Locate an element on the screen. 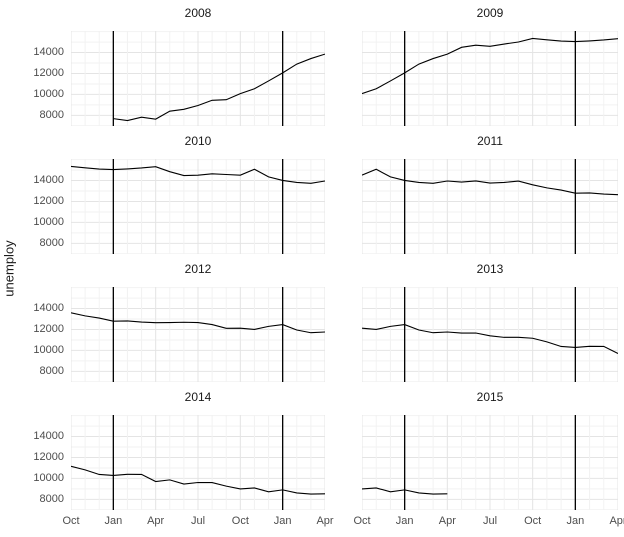 Image resolution: width=624 pixels, height=537 pixels. facet-title-2013: 2013 is located at coordinates (490, 269).